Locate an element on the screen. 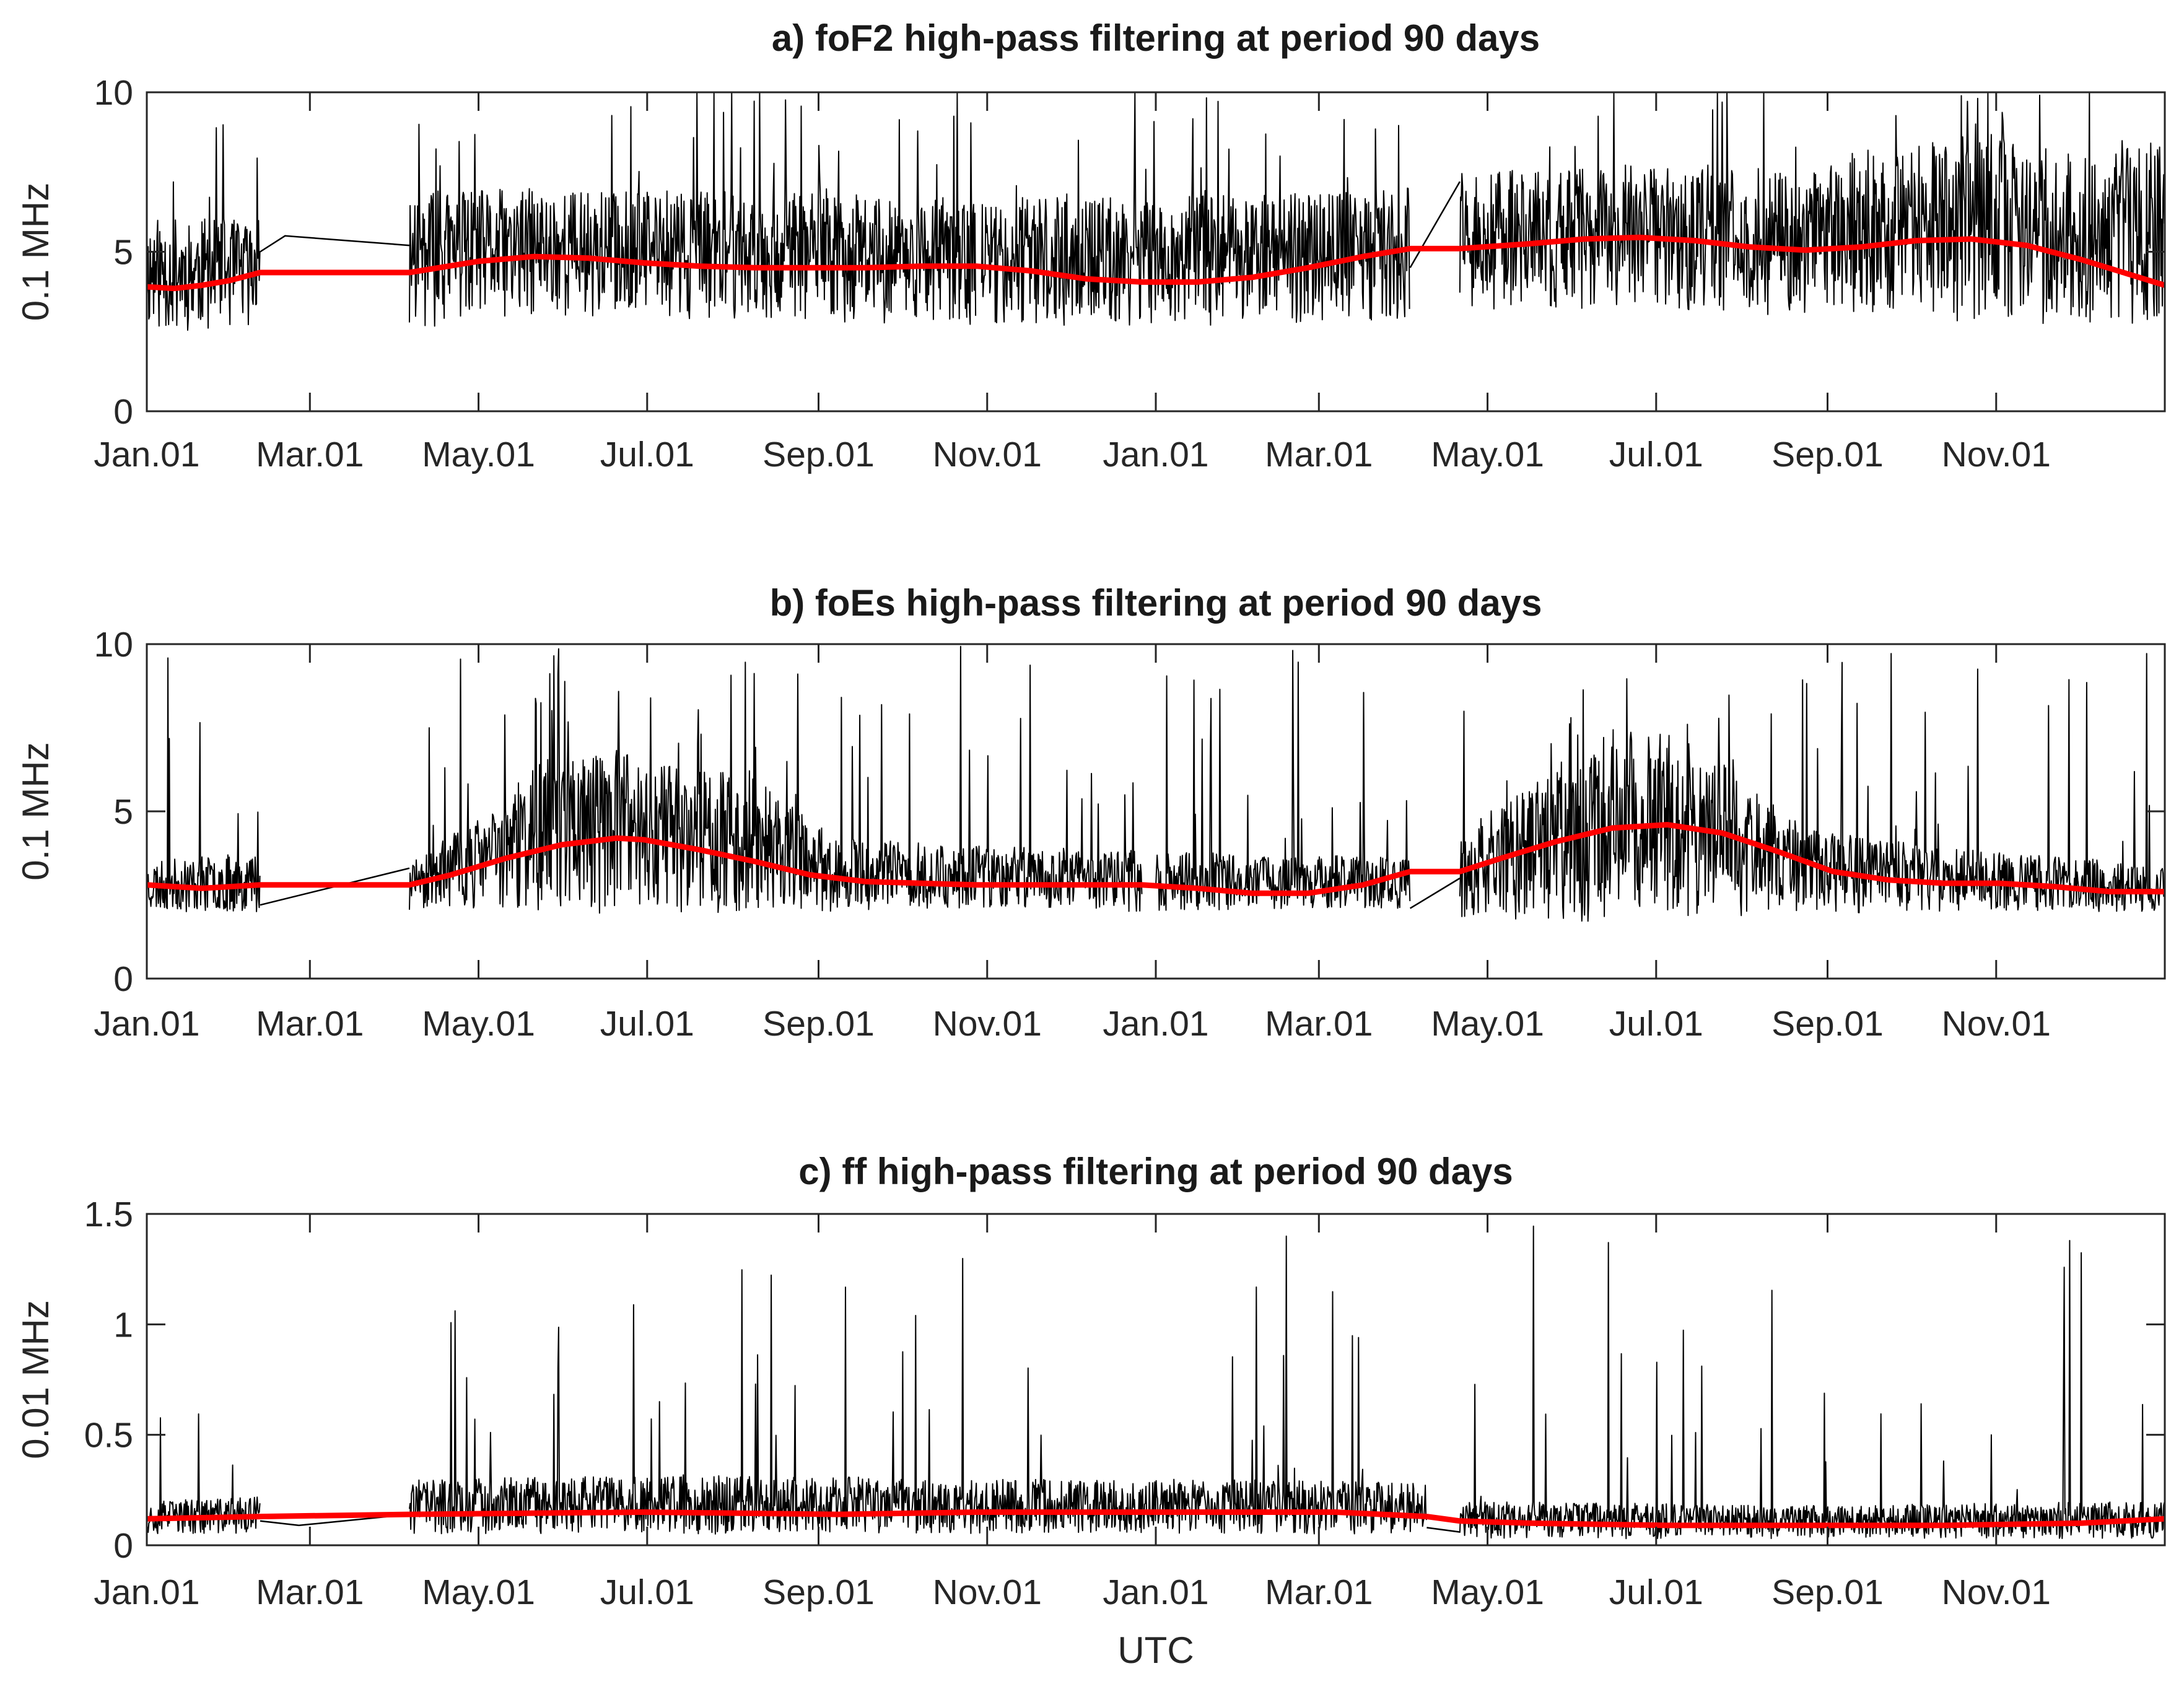  y-tick-label: 1 is located at coordinates (123, 1325).